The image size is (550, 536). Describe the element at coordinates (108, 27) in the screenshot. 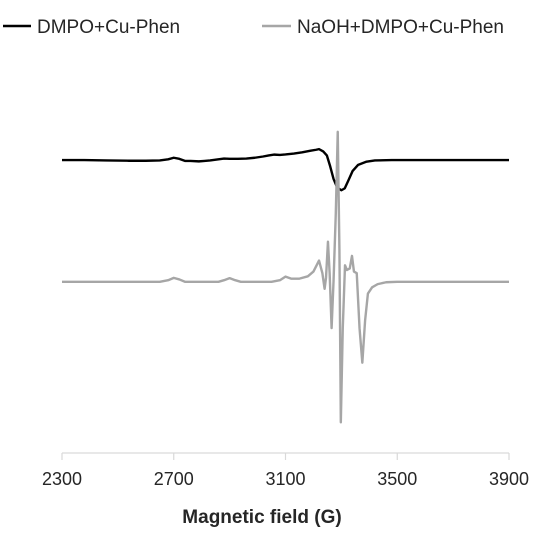

I see `legend-label-1: DMPO+Cu-Phen` at that location.